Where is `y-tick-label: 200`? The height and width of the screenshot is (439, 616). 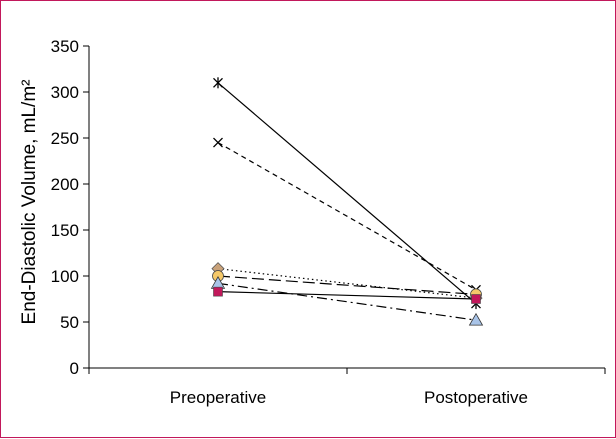 y-tick-label: 200 is located at coordinates (65, 184).